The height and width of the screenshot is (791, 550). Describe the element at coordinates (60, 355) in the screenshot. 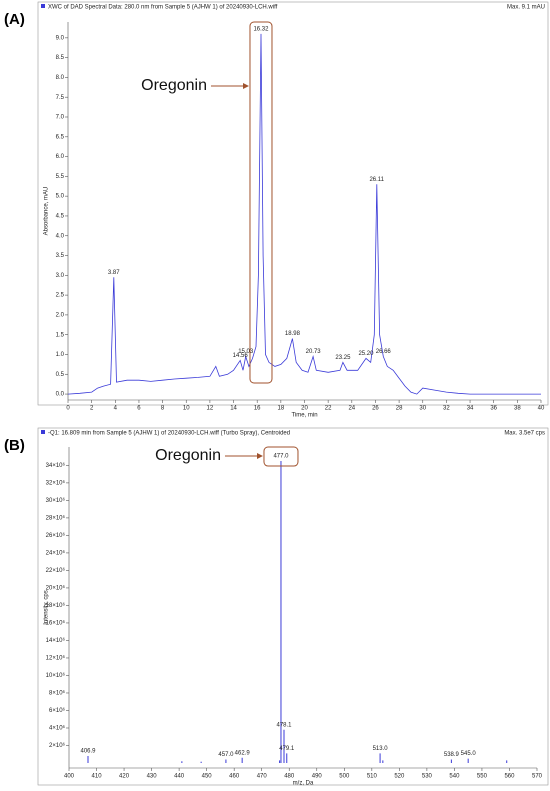

I see `y-tick-label: 1.0` at that location.